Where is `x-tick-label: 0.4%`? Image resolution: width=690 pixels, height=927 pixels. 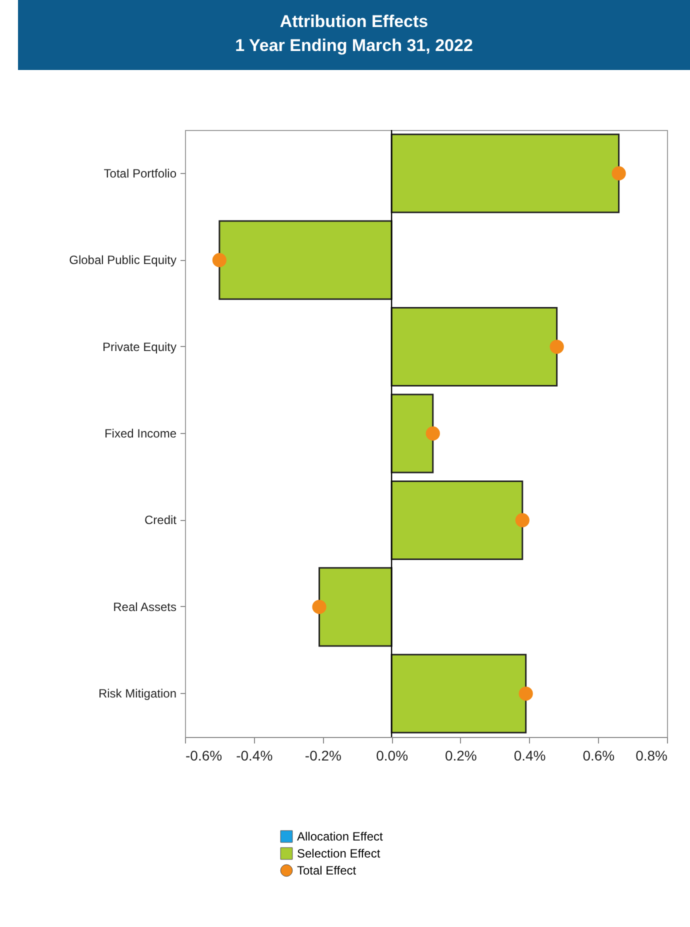
x-tick-label: 0.4% is located at coordinates (530, 756).